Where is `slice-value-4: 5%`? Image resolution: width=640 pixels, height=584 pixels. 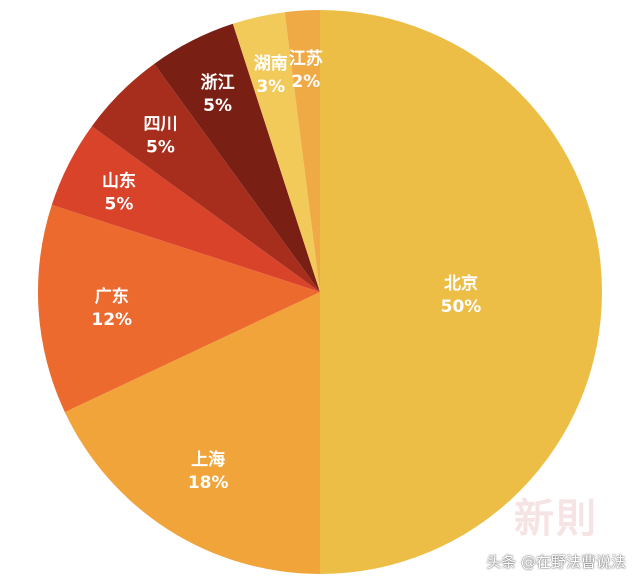 slice-value-4: 5% is located at coordinates (160, 147).